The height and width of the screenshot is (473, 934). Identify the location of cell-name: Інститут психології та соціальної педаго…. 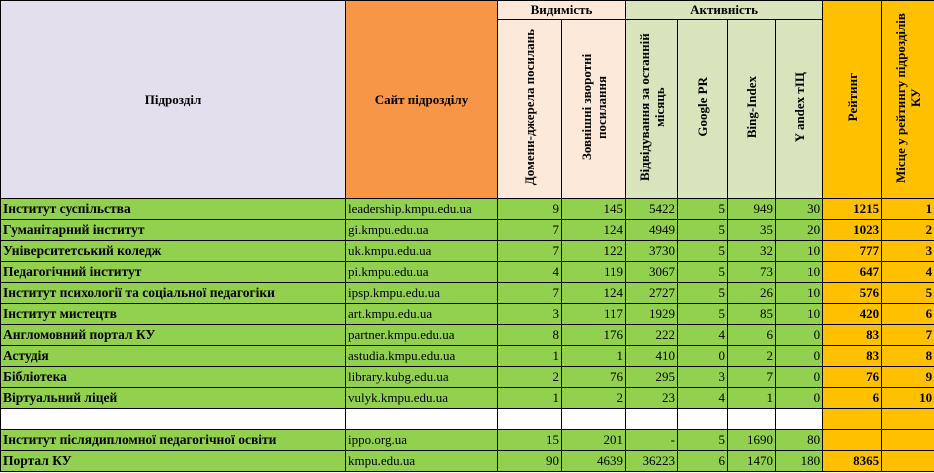
(173, 293).